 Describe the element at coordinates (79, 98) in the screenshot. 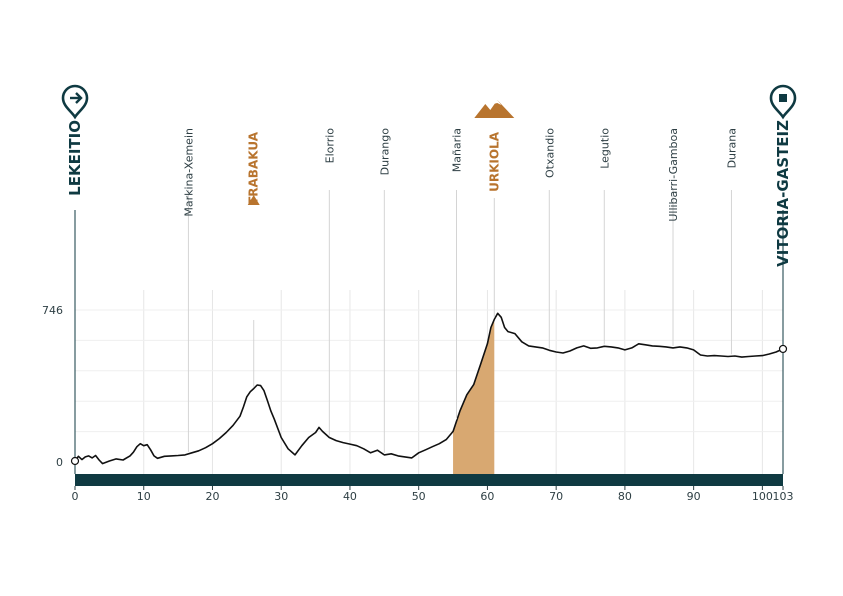

I see `arrow-head` at that location.